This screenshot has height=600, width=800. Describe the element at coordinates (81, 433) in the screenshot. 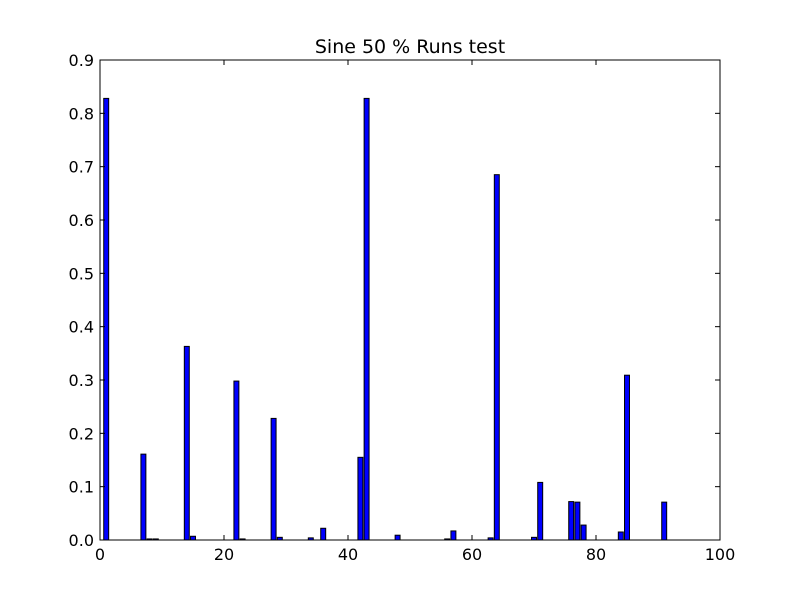

I see `y-tick-label-0.2: 0.2` at that location.